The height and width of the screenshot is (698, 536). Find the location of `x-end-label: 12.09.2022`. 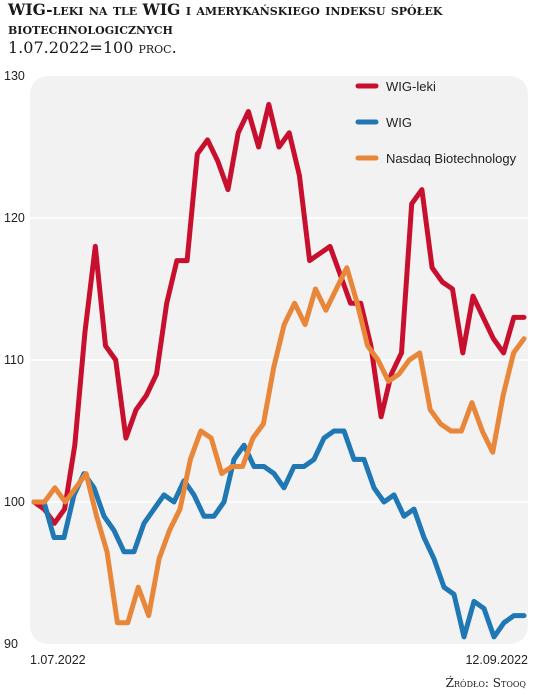

x-end-label: 12.09.2022 is located at coordinates (496, 660).